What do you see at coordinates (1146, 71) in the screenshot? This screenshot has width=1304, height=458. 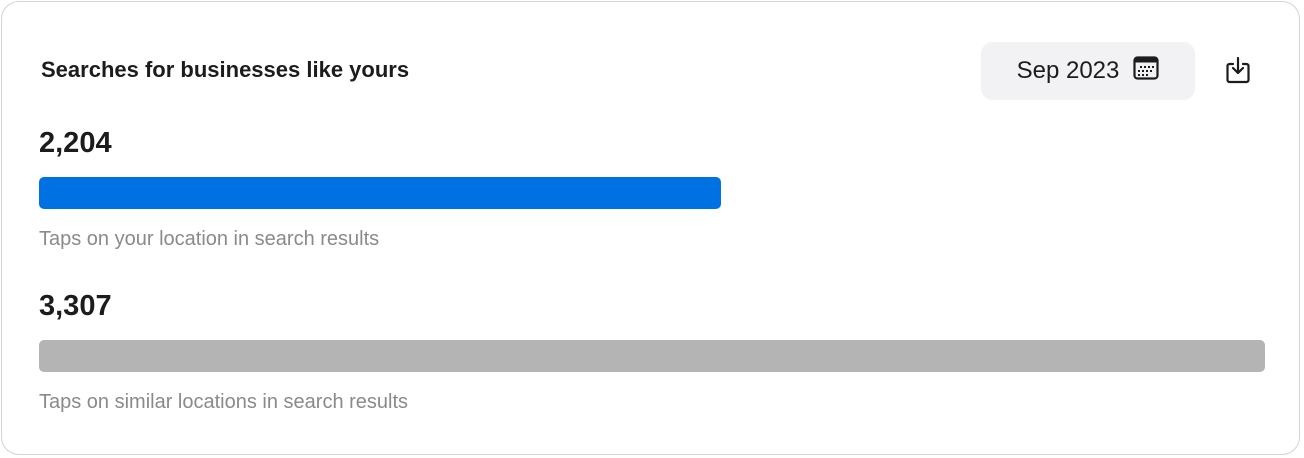 I see `calendar-icon` at bounding box center [1146, 71].